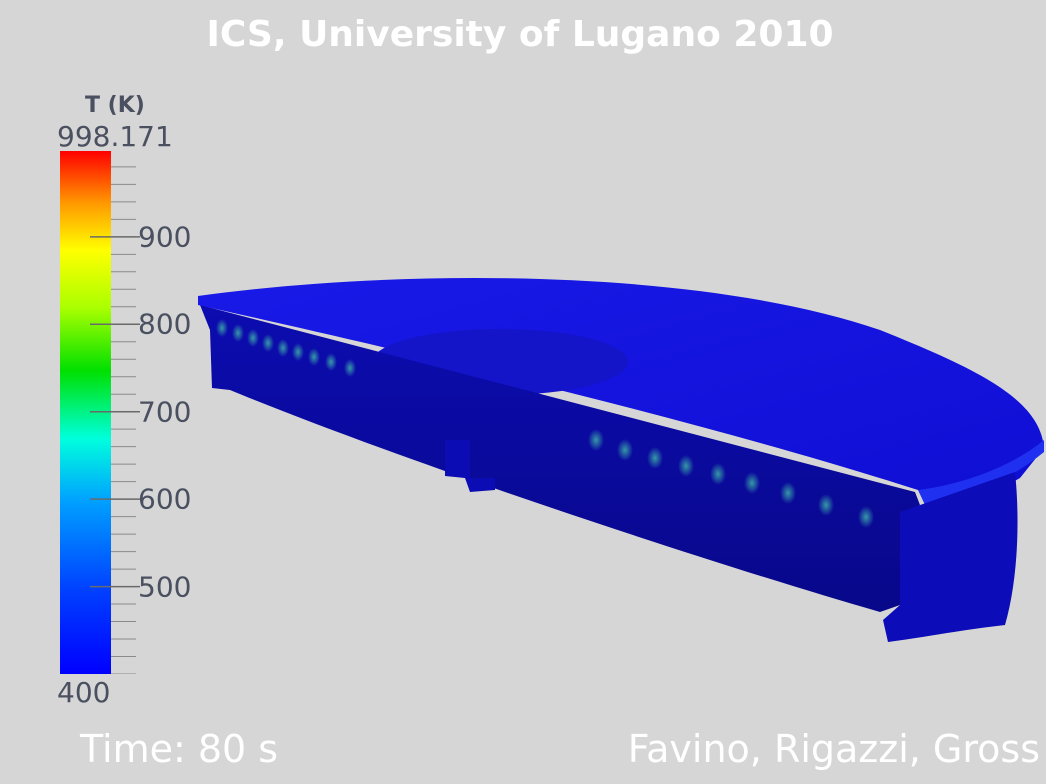 The height and width of the screenshot is (784, 1046). What do you see at coordinates (981, 472) in the screenshot?
I see `model-rim` at bounding box center [981, 472].